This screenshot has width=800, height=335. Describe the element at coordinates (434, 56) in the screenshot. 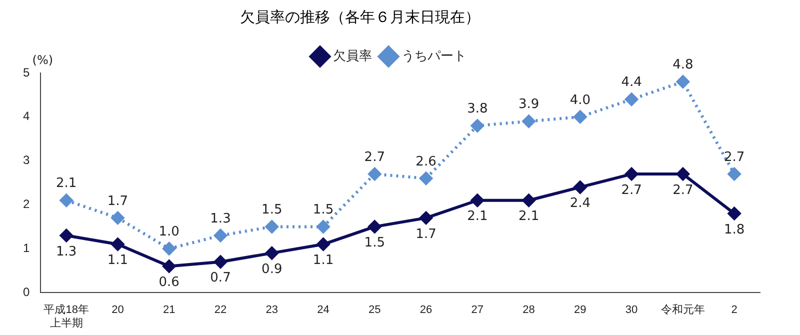

I see `legend-label: うちパート` at that location.